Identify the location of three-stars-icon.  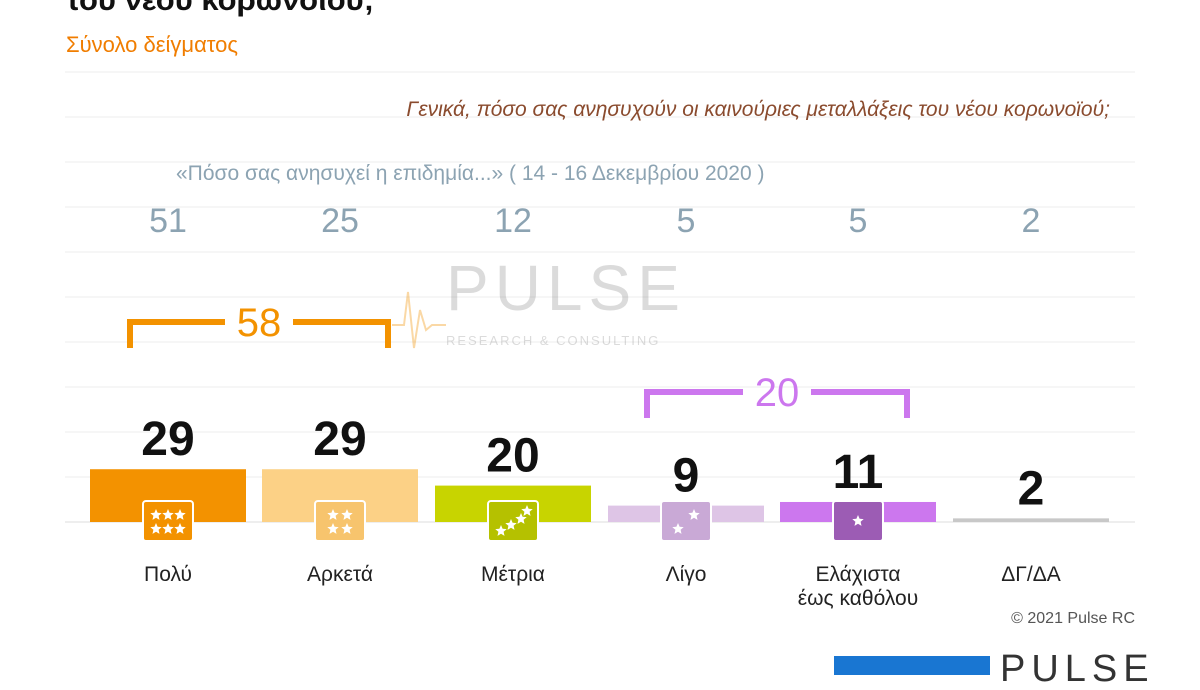
(168, 521).